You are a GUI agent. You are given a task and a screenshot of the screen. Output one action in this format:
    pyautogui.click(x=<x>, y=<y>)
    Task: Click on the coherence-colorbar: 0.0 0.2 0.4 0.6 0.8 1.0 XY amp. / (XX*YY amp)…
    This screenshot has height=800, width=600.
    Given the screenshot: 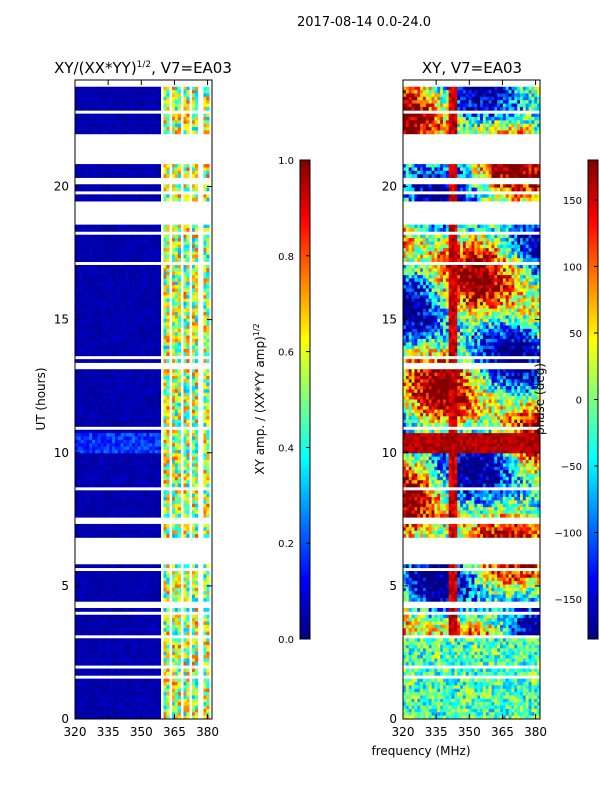 What is the action you would take?
    pyautogui.click(x=281, y=401)
    